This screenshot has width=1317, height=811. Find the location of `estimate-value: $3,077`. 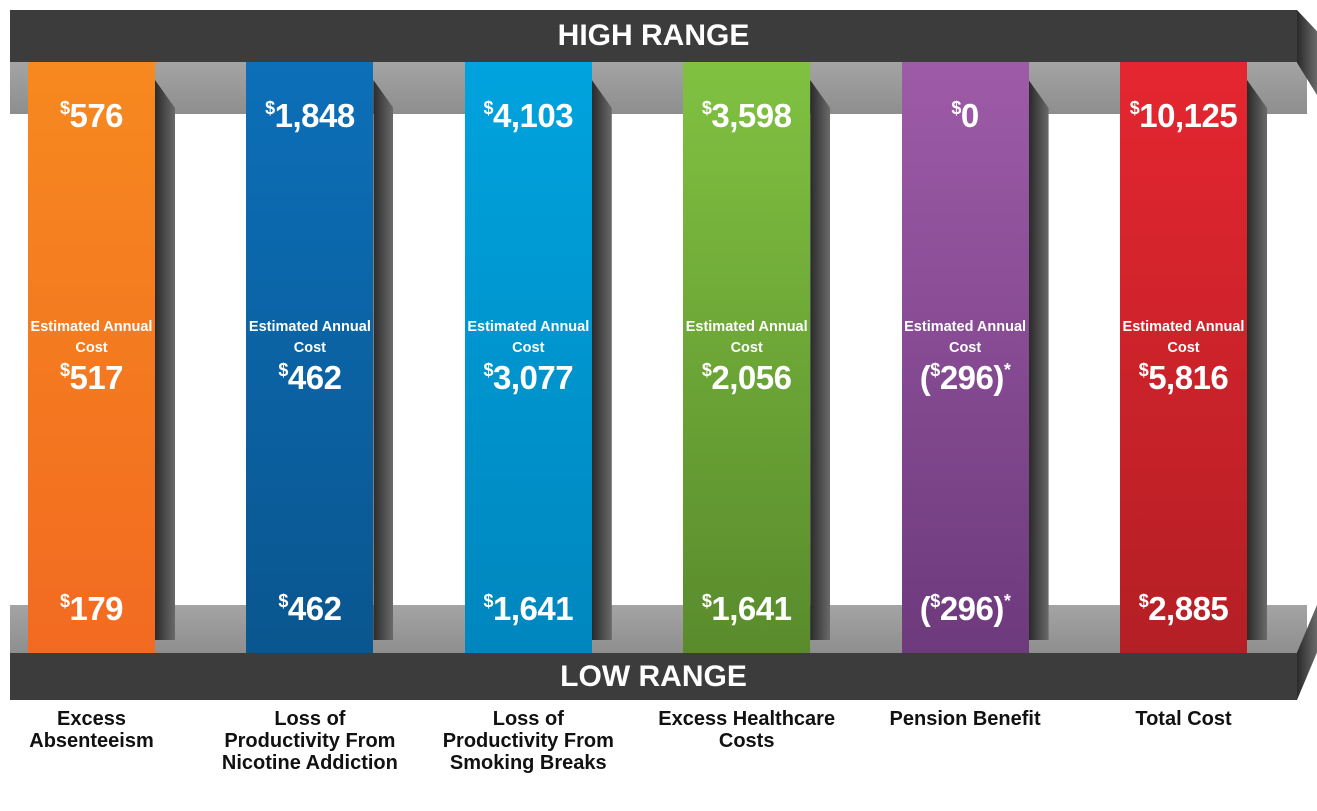

estimate-value: $3,077 is located at coordinates (528, 377).